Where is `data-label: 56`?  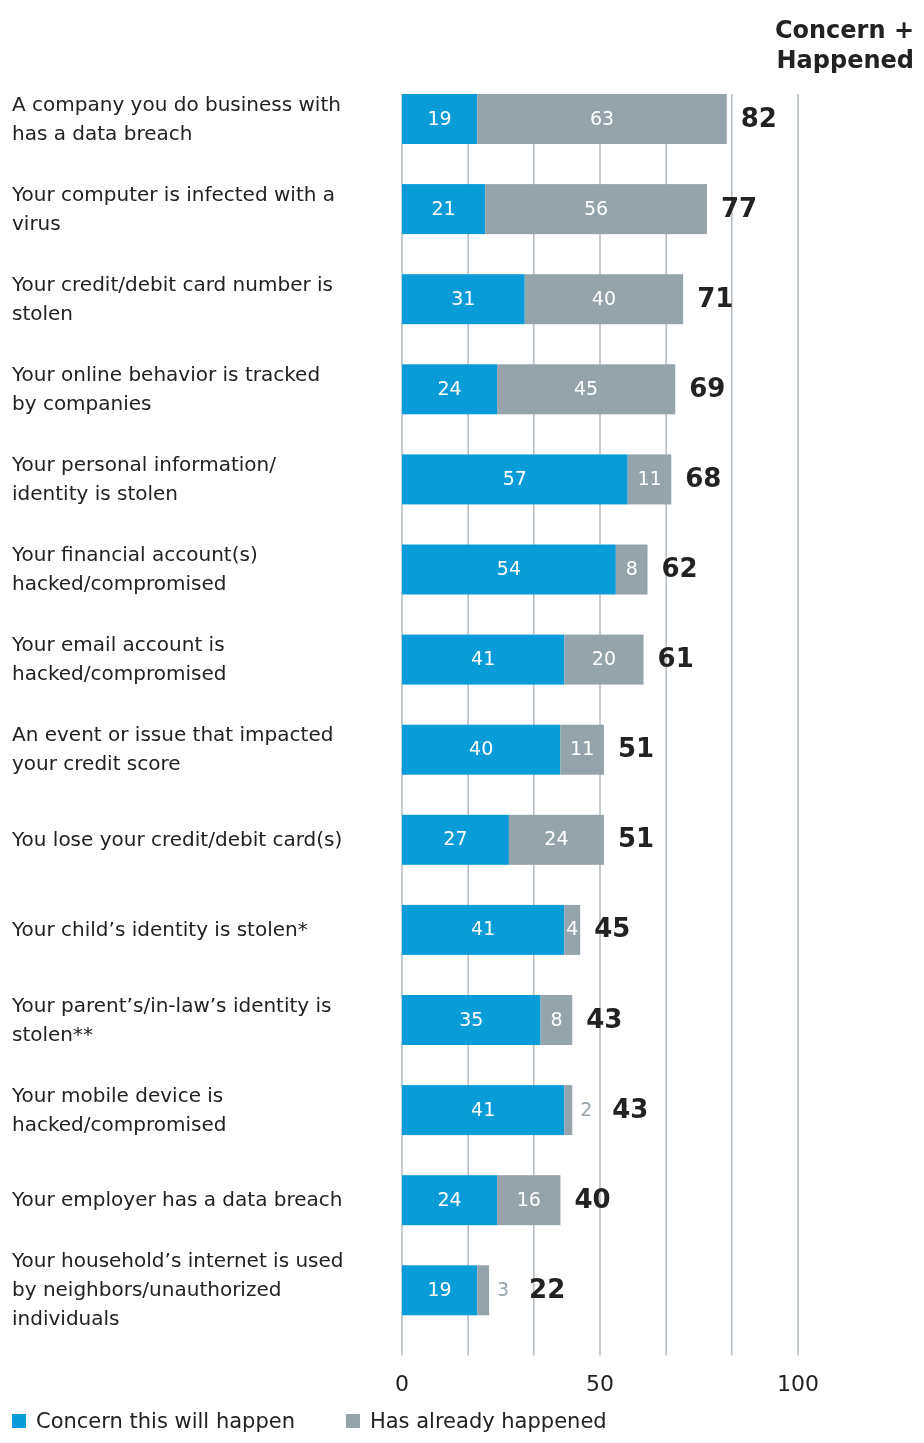 data-label: 56 is located at coordinates (596, 207).